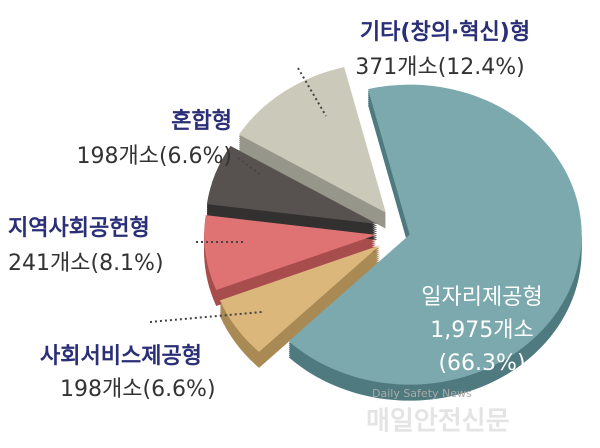 Image resolution: width=600 pixels, height=448 pixels. I want to click on data-label: 241개소(8.1%), so click(86, 263).